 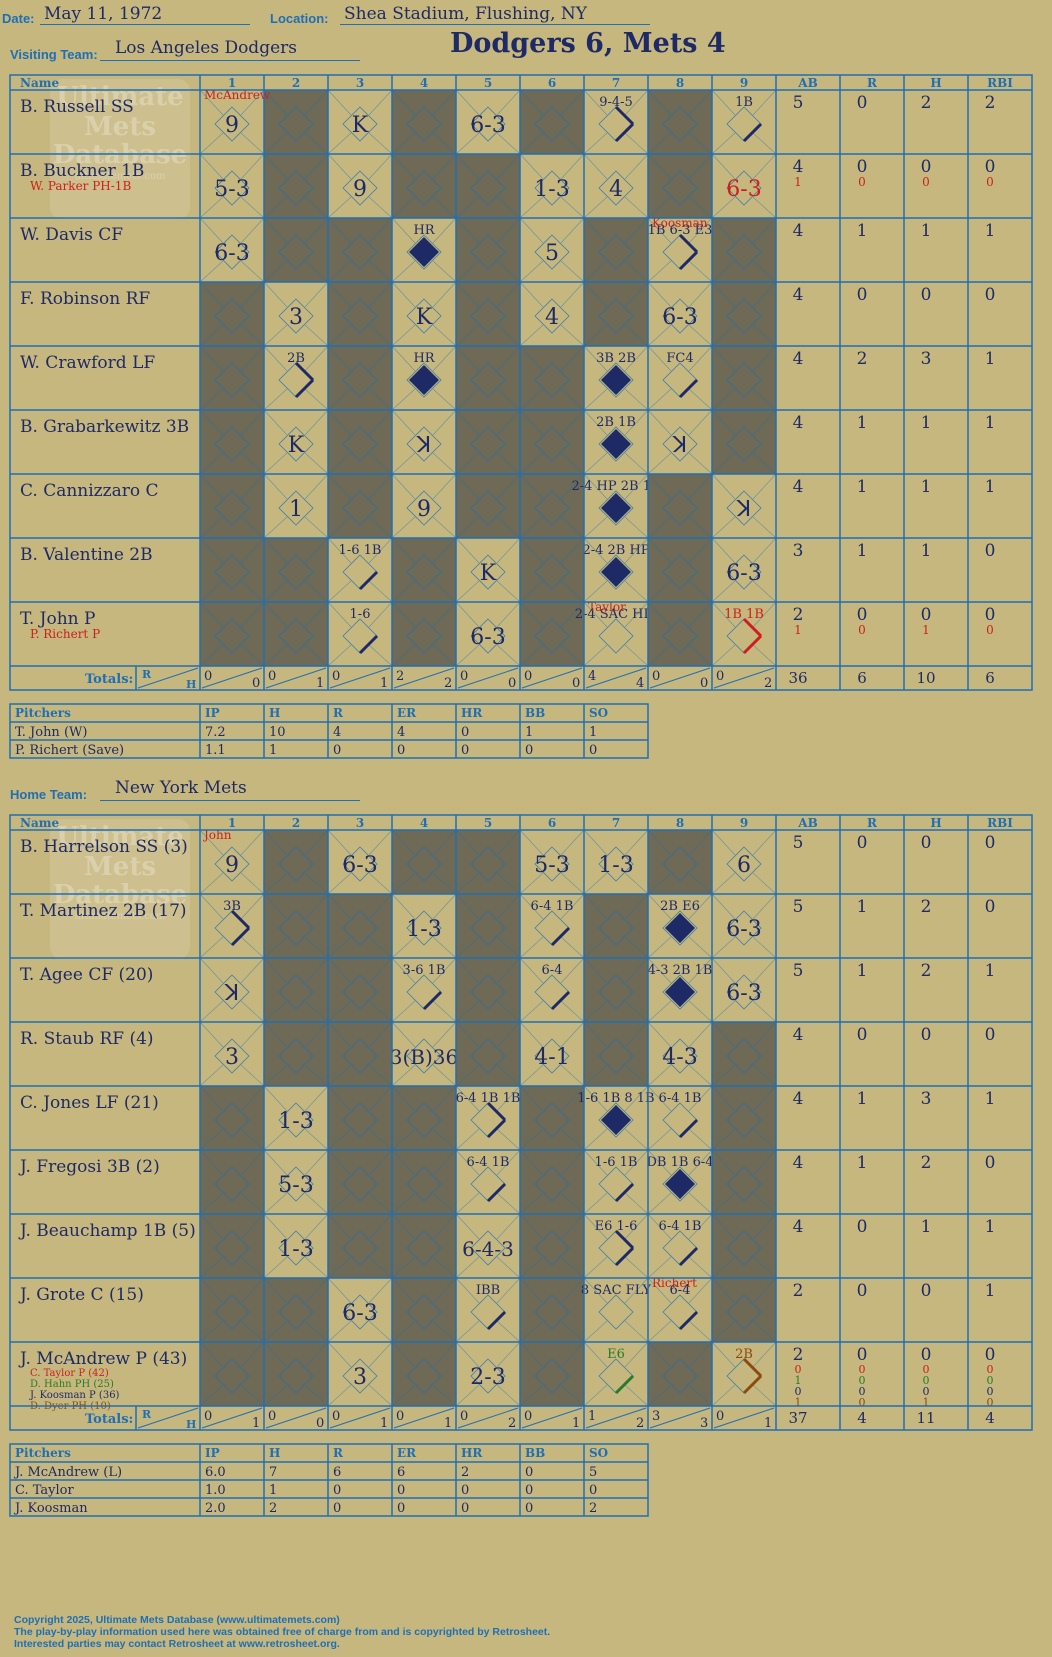 What do you see at coordinates (215, 1490) in the screenshot?
I see `pitcher-stat: 1.0` at bounding box center [215, 1490].